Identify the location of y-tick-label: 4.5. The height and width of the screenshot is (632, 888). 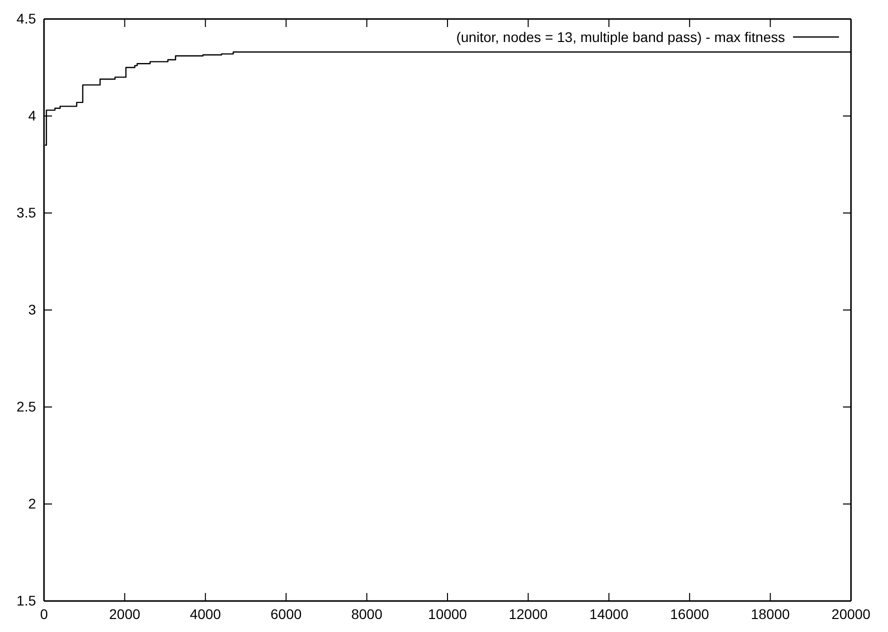
(26, 18).